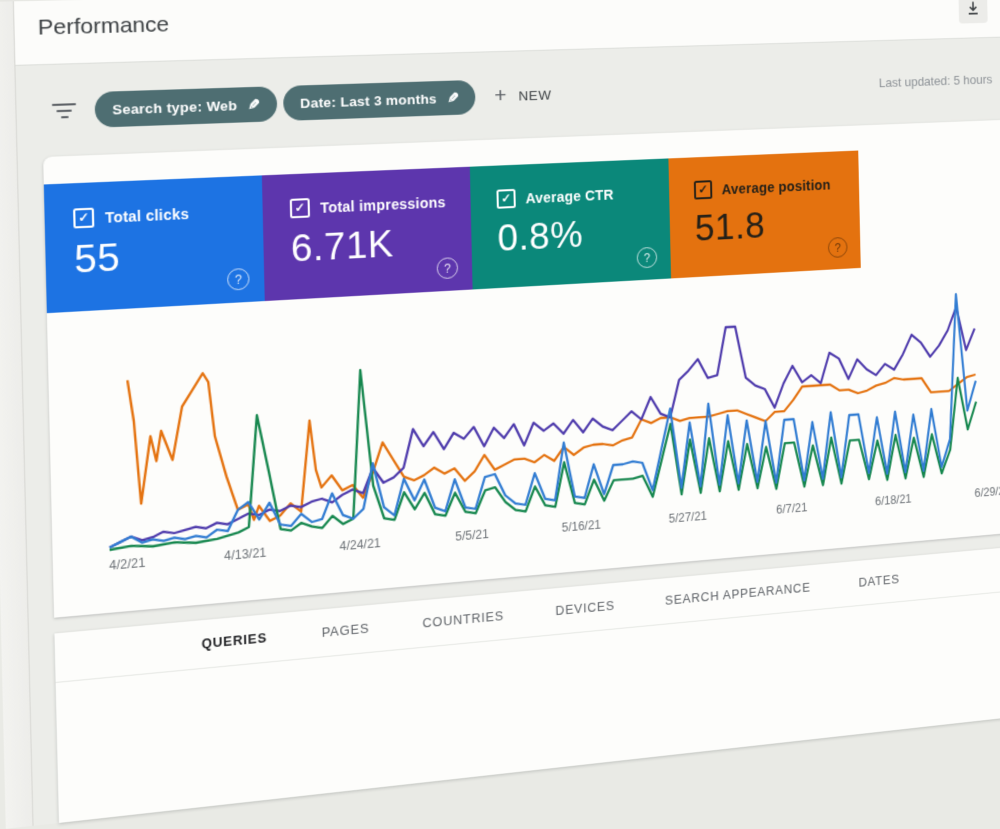  Describe the element at coordinates (368, 100) in the screenshot. I see `date-range-chip-label: Date: Last 3 months` at that location.